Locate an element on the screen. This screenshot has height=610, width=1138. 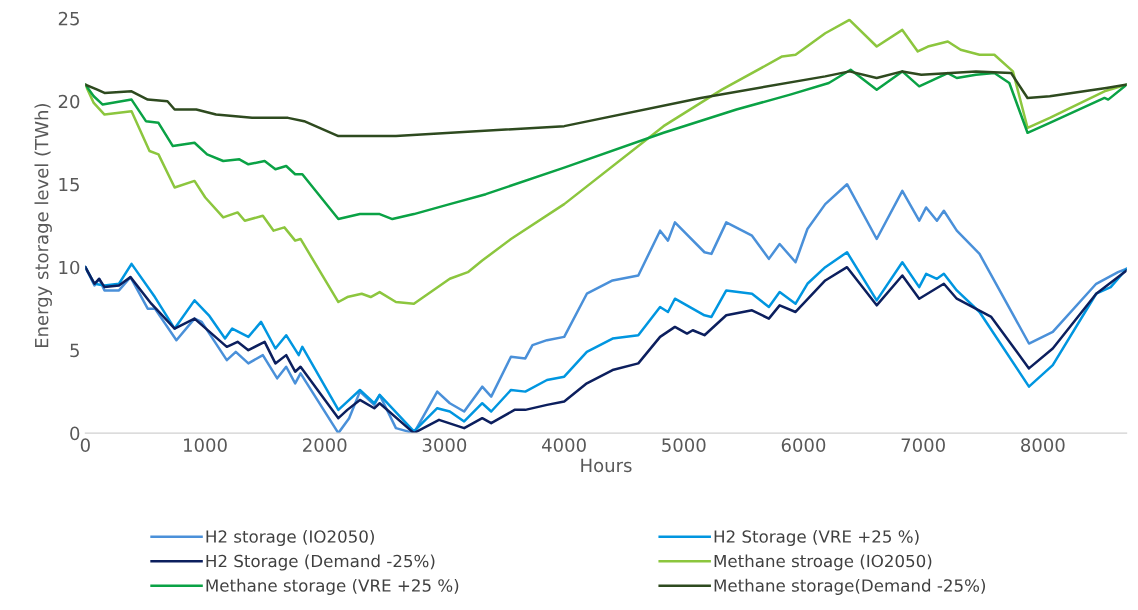
legend-label: Methane storage(Demand -25%) is located at coordinates (849, 586).